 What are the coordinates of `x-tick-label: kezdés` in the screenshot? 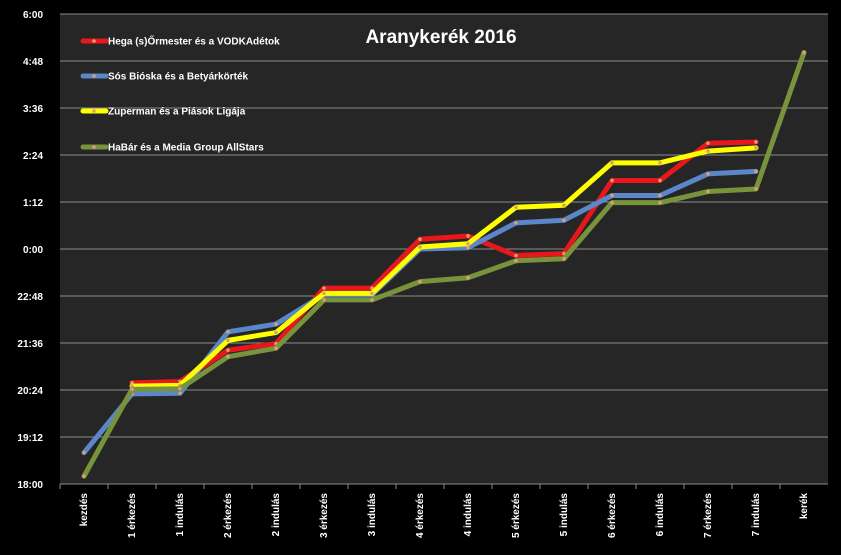 It's located at (84, 510).